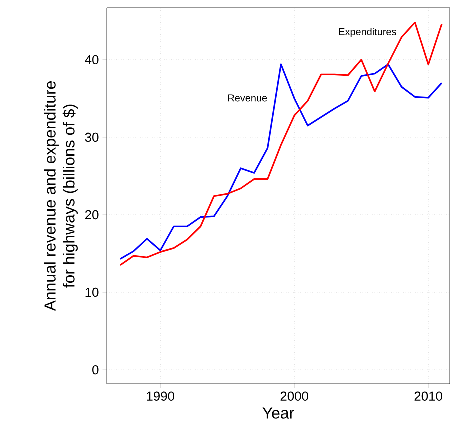 The height and width of the screenshot is (440, 452). Describe the element at coordinates (248, 98) in the screenshot. I see `series-label: Revenue` at that location.